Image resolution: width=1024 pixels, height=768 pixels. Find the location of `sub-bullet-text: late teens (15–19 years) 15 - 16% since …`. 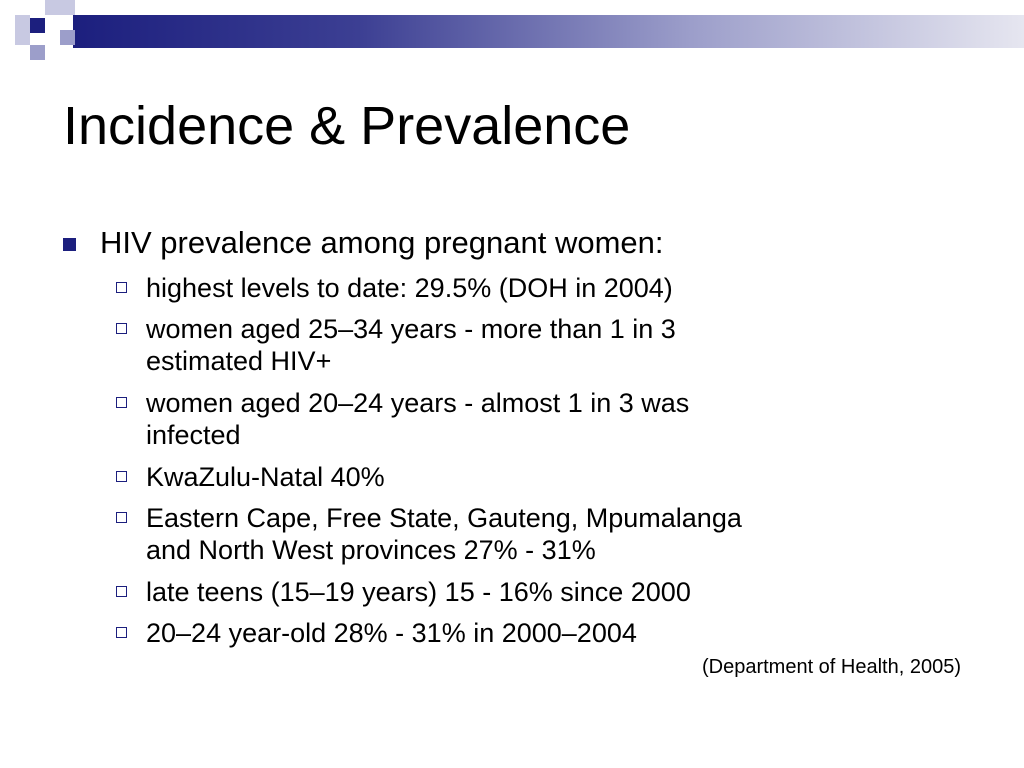

sub-bullet-text: late teens (15–19 years) 15 - 16% since … is located at coordinates (418, 592).